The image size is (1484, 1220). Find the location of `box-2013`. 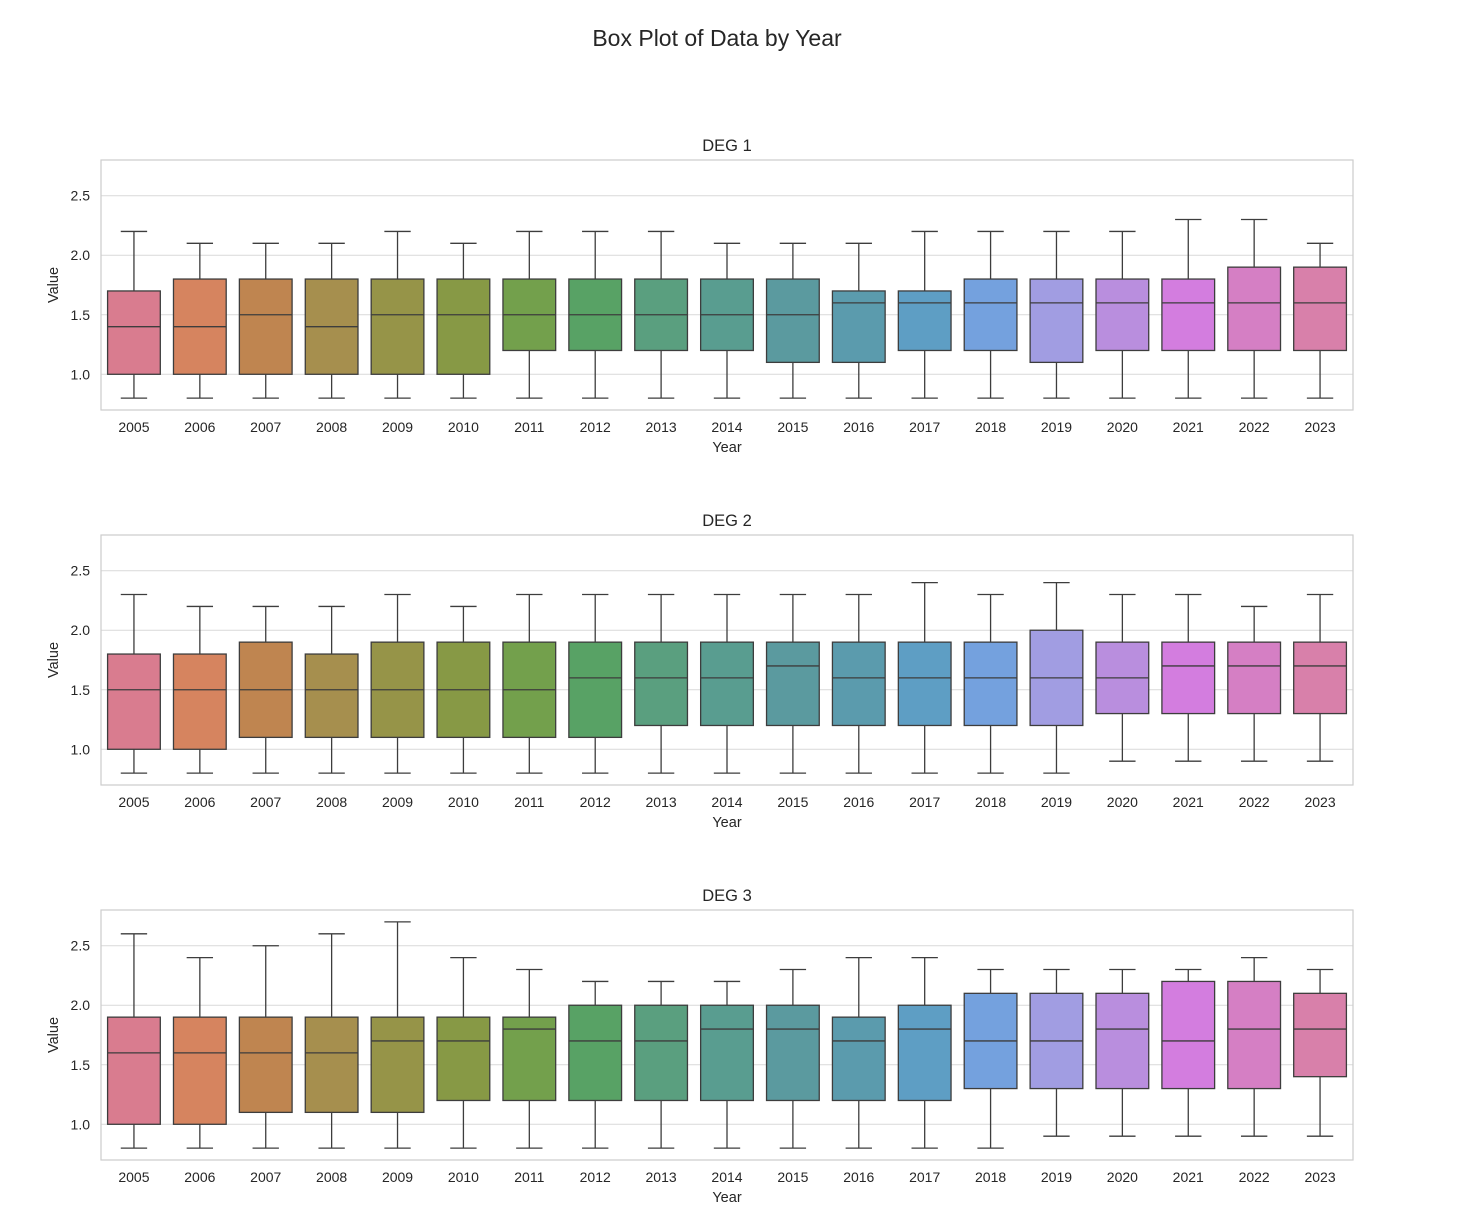

box-2013 is located at coordinates (661, 314).